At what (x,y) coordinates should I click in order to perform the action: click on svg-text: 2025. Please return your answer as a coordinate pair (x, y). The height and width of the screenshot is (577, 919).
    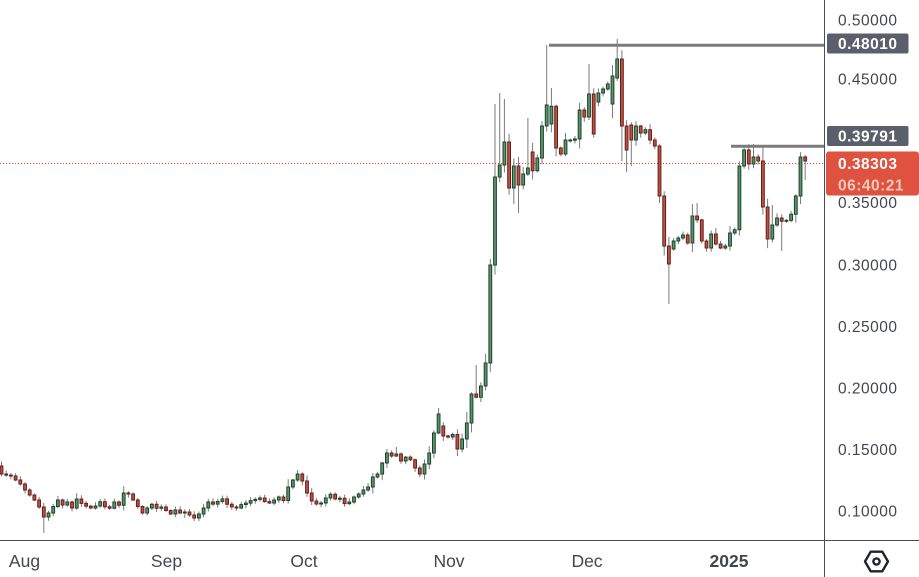
    Looking at the image, I should click on (729, 561).